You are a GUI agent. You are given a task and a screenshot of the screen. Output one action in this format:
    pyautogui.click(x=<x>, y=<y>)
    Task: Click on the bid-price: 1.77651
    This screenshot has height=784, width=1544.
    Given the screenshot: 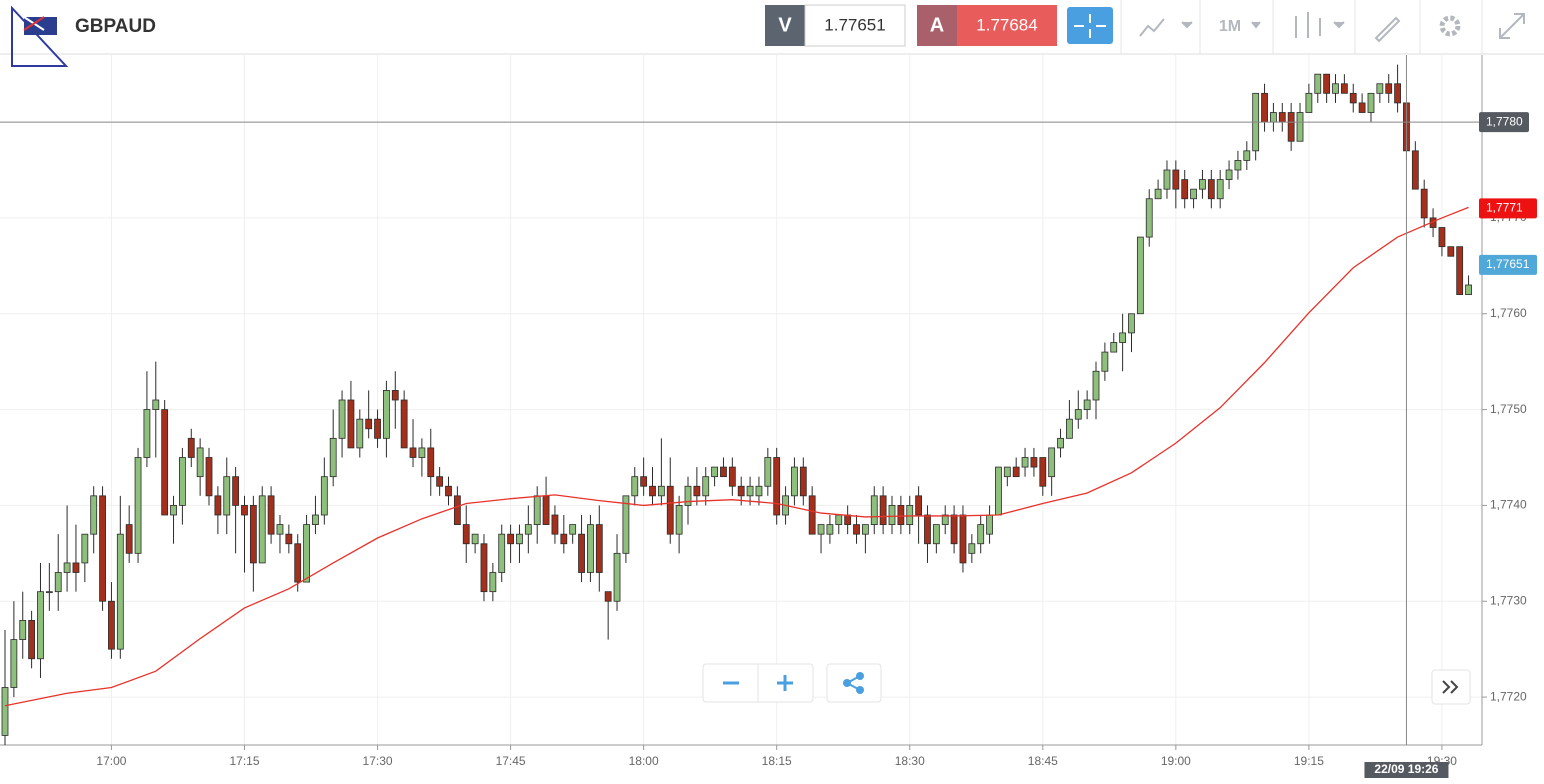 What is the action you would take?
    pyautogui.click(x=854, y=24)
    